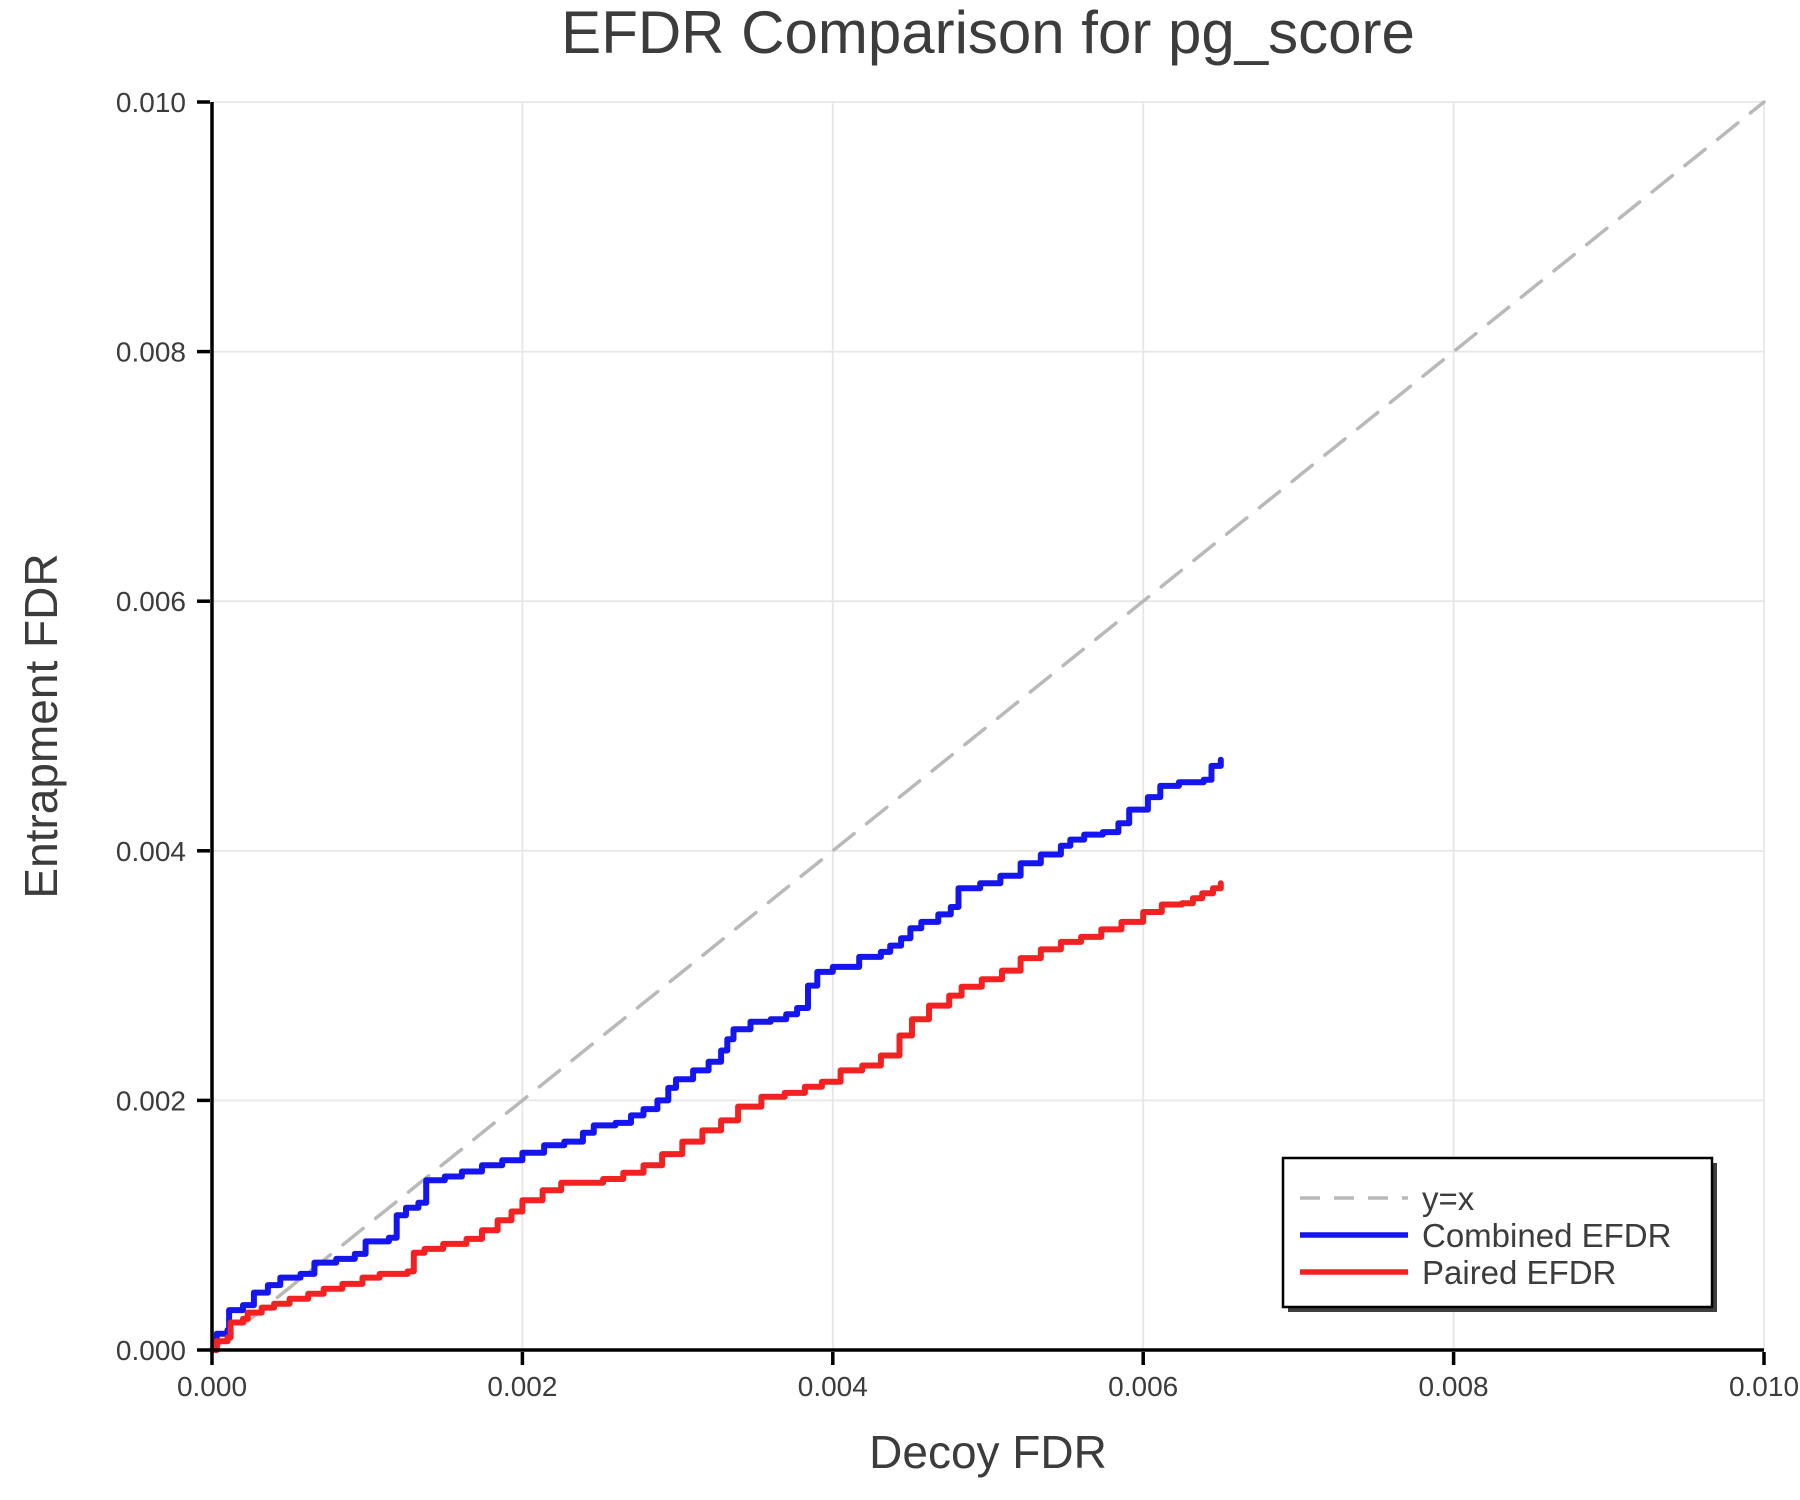  I want to click on legend-label-combined: Combined EFDR, so click(1546, 1235).